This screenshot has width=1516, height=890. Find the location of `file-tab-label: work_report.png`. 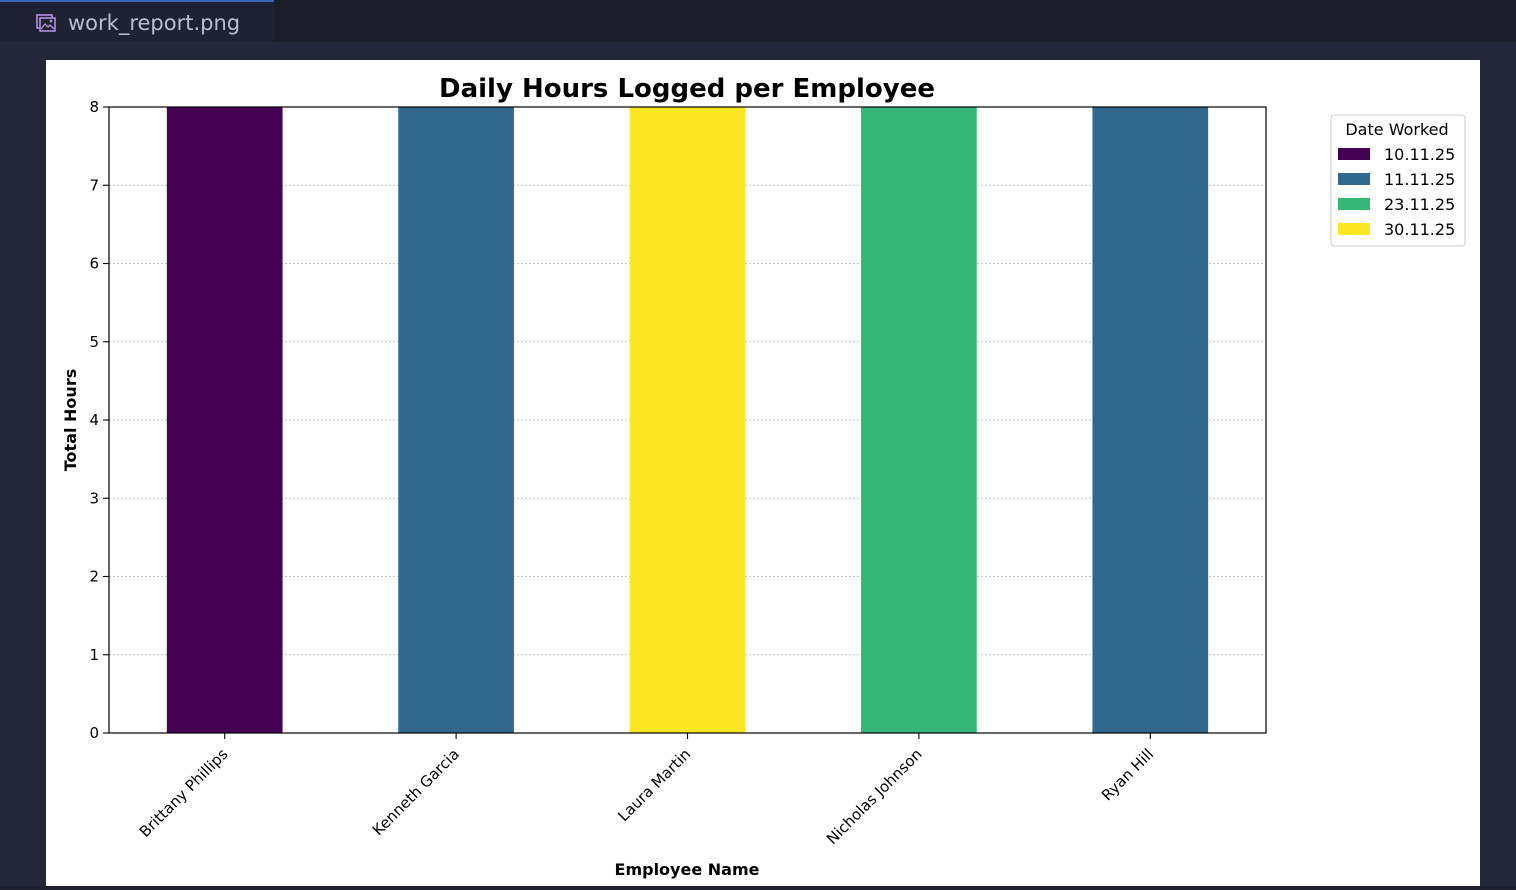

file-tab-label: work_report.png is located at coordinates (154, 23).